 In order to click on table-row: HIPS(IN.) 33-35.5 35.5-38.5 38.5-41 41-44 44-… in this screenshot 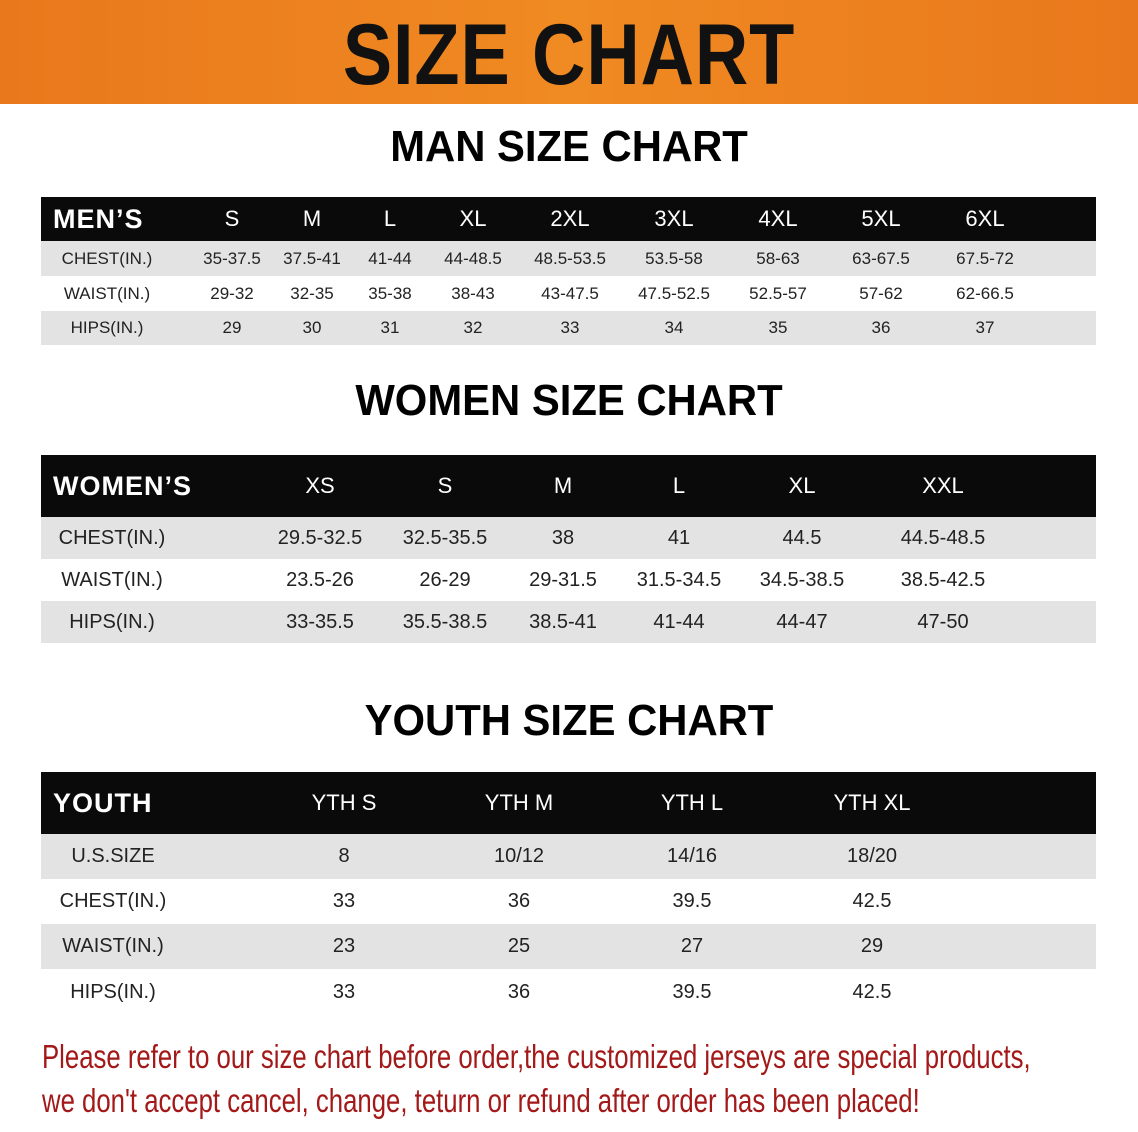, I will do `click(568, 622)`.